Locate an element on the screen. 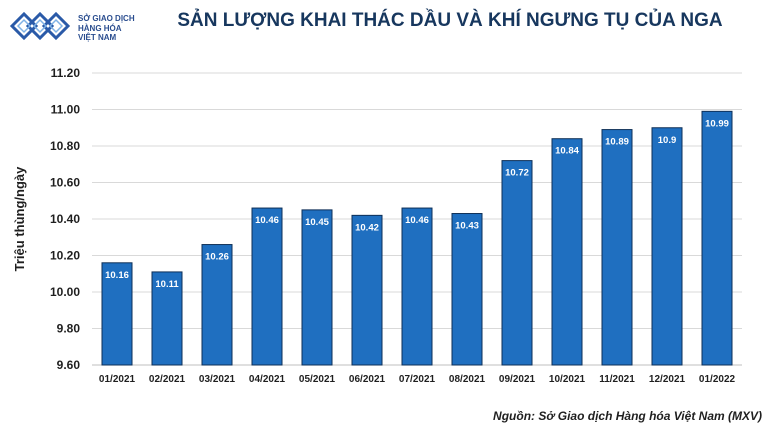 This screenshot has width=770, height=433. x-tick-label: 06/2021 is located at coordinates (367, 379).